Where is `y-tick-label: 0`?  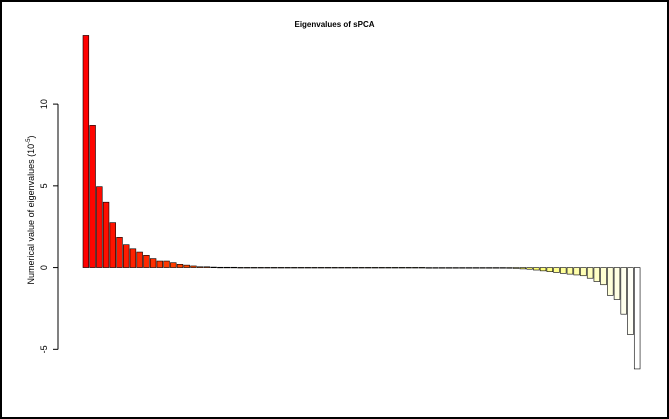
y-tick-label: 0 is located at coordinates (44, 267).